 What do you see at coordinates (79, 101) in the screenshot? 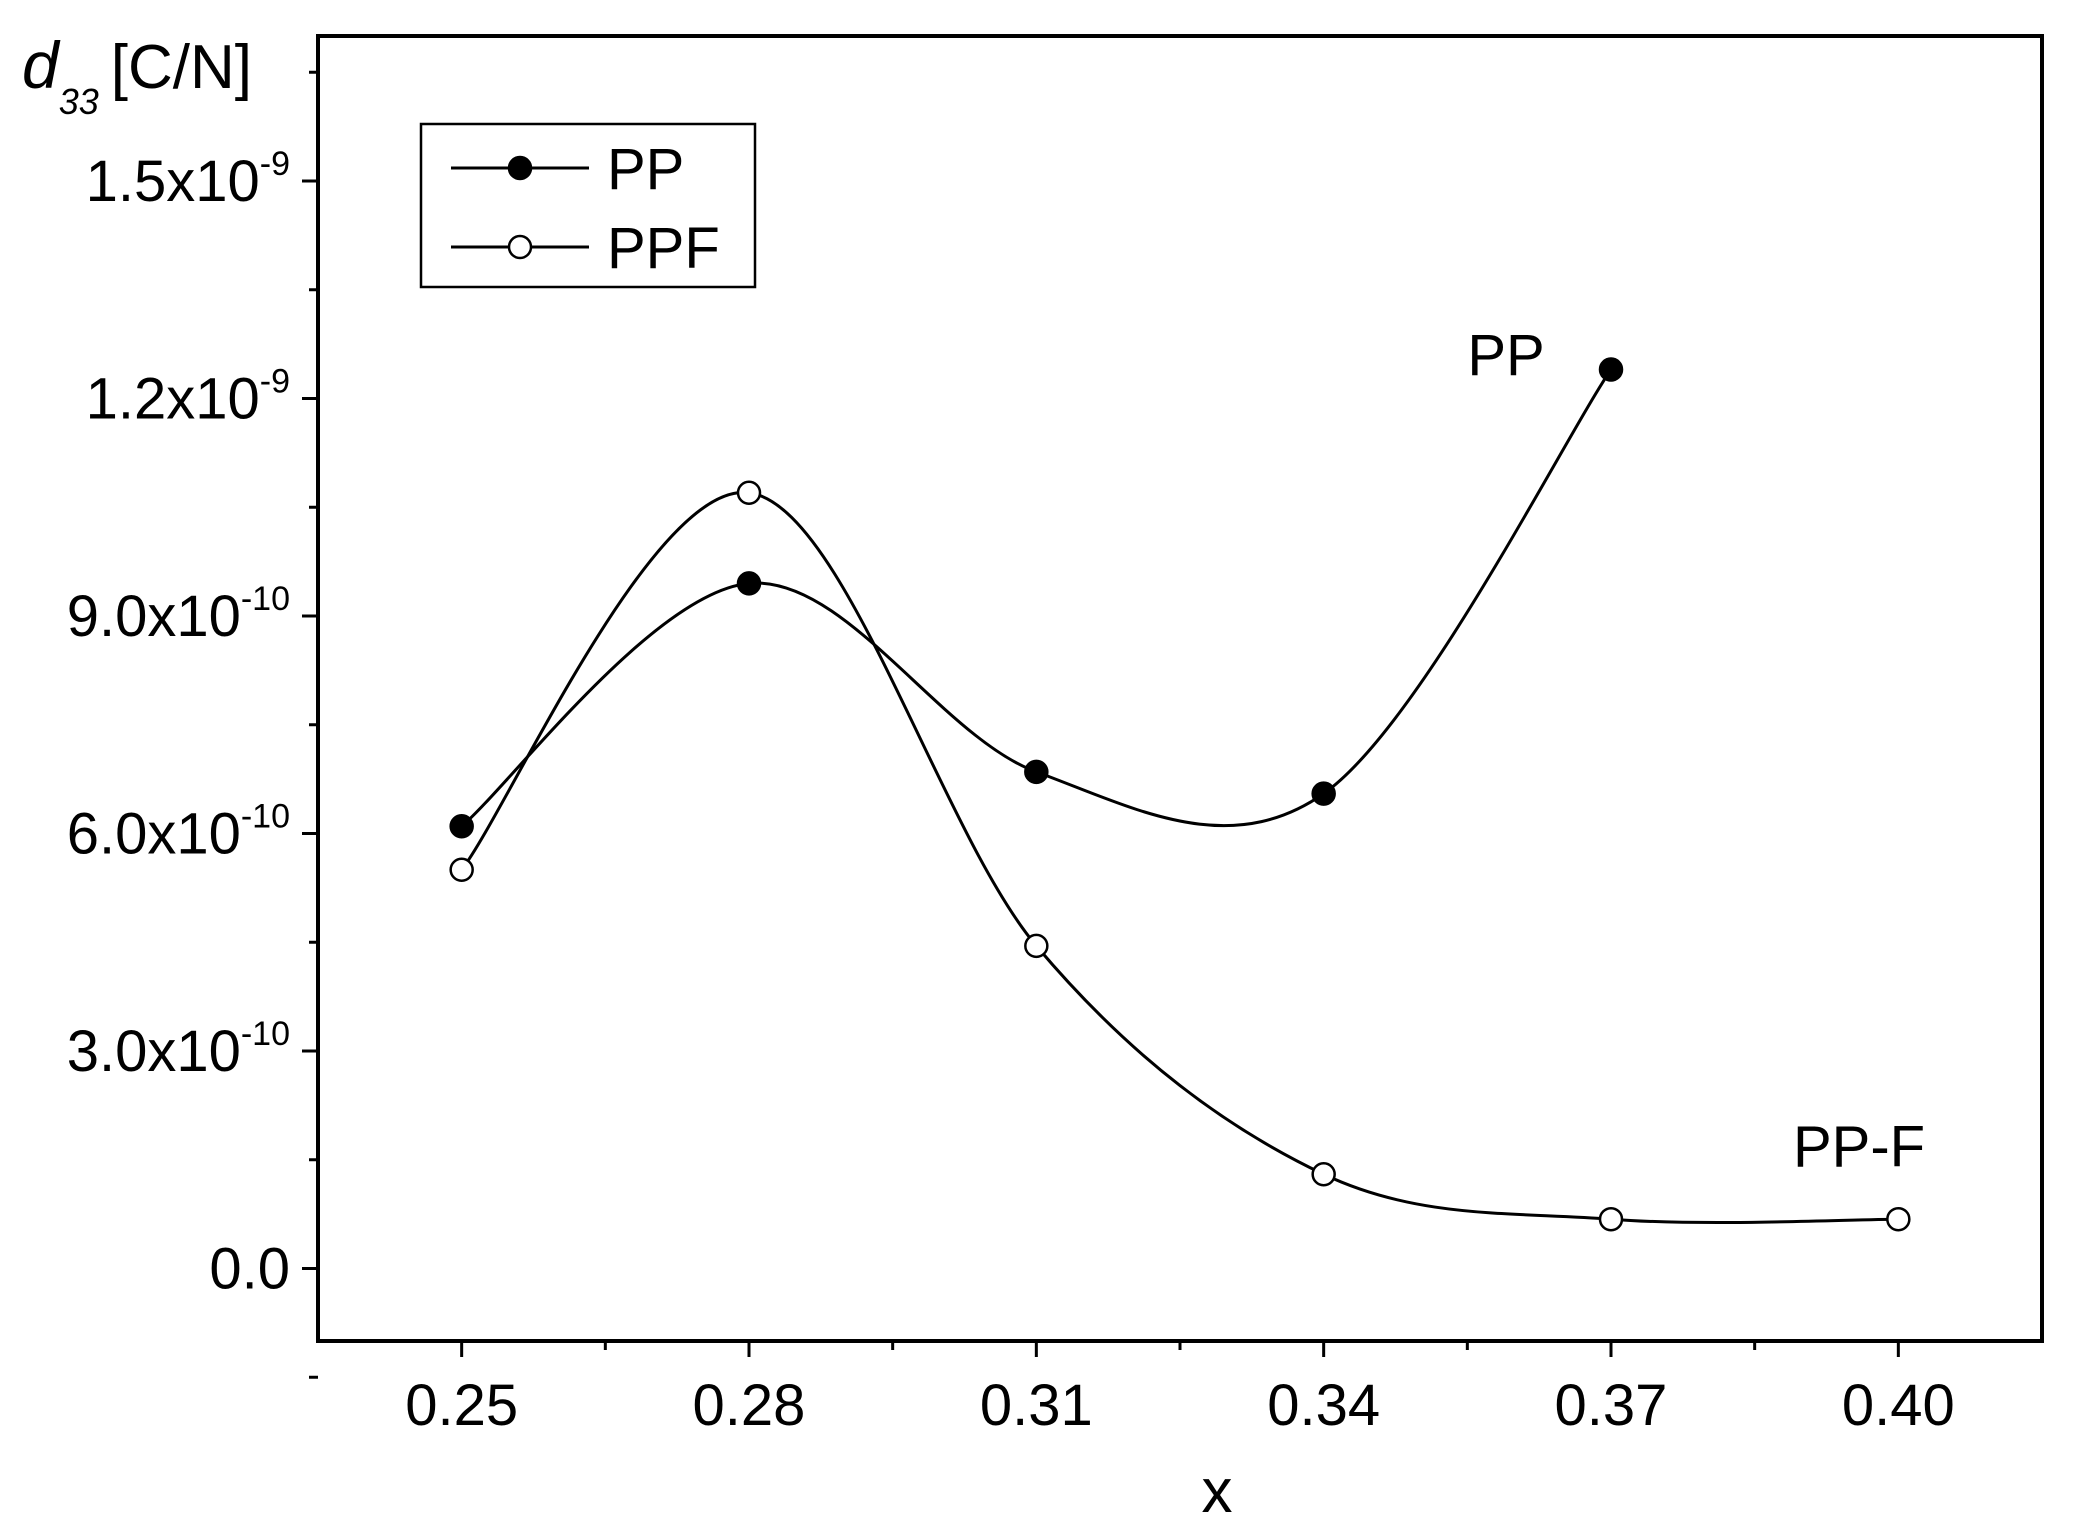
I see `y-axis-title-sub: 33` at bounding box center [79, 101].